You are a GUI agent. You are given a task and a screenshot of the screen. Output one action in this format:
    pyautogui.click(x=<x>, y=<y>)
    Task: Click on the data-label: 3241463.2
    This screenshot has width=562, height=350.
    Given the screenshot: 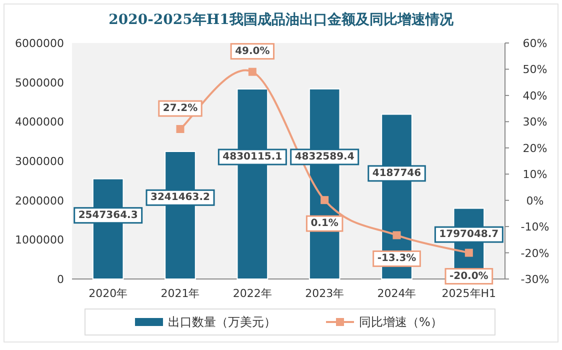 What is the action you would take?
    pyautogui.click(x=180, y=198)
    